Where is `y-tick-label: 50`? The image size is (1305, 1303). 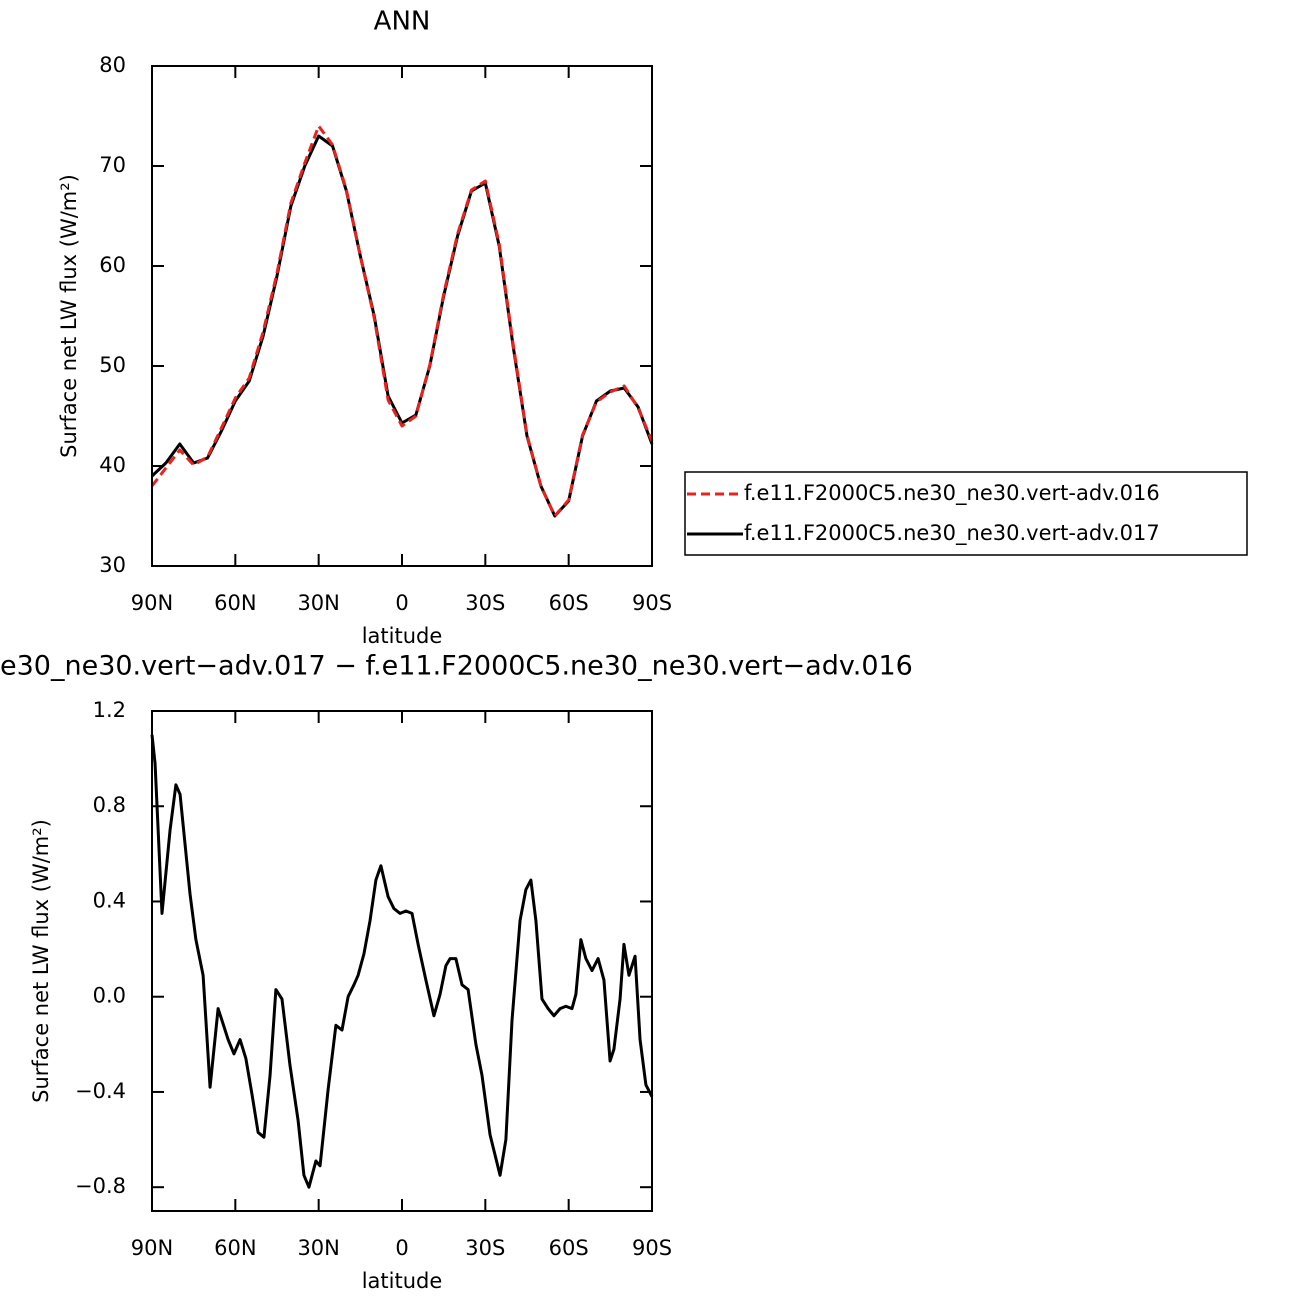
y-tick-label: 50 is located at coordinates (112, 365).